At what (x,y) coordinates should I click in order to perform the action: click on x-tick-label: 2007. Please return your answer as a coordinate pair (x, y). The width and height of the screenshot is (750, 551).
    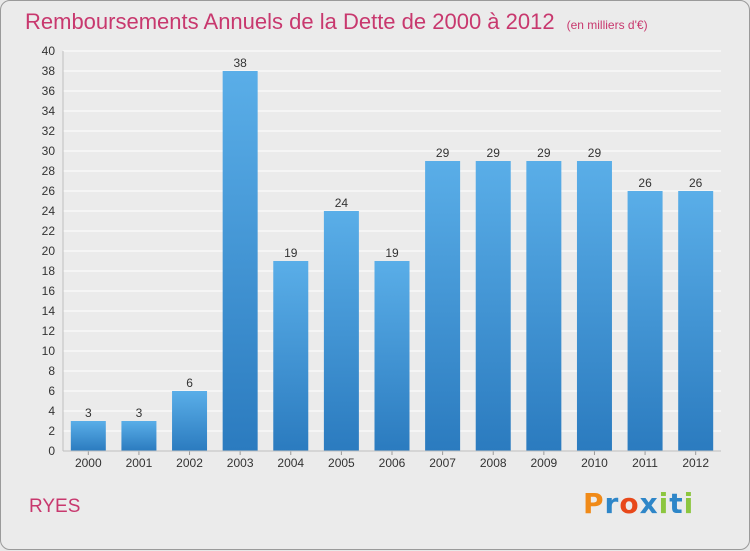
    Looking at the image, I should click on (442, 463).